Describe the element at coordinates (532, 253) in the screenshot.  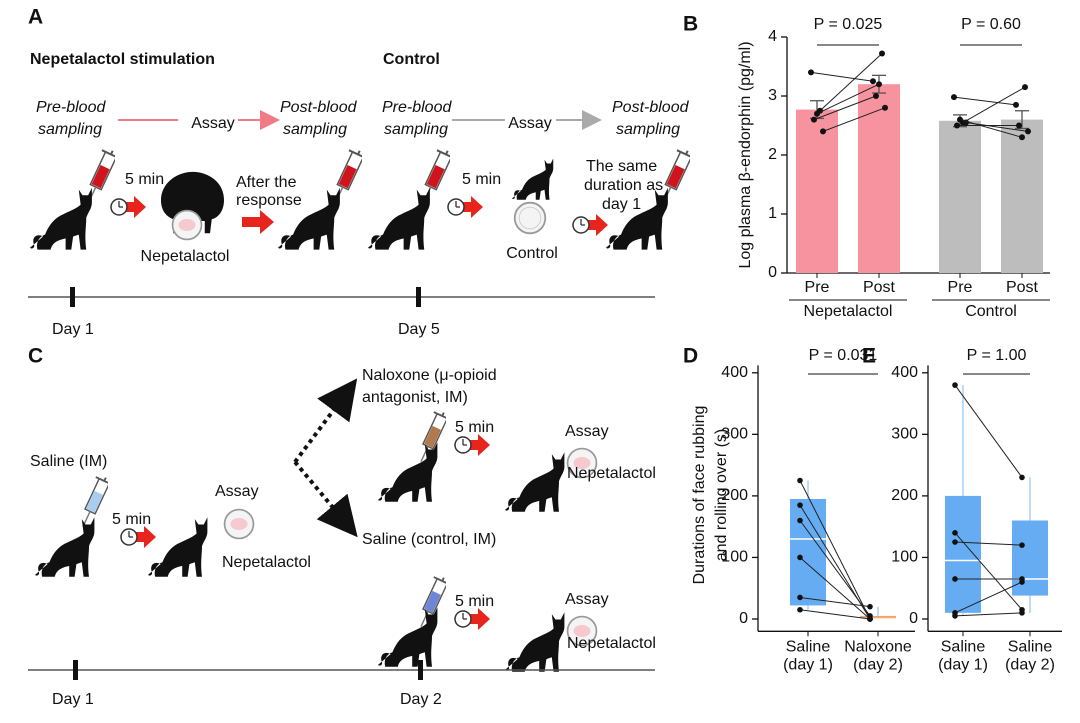
I see `label: Control` at that location.